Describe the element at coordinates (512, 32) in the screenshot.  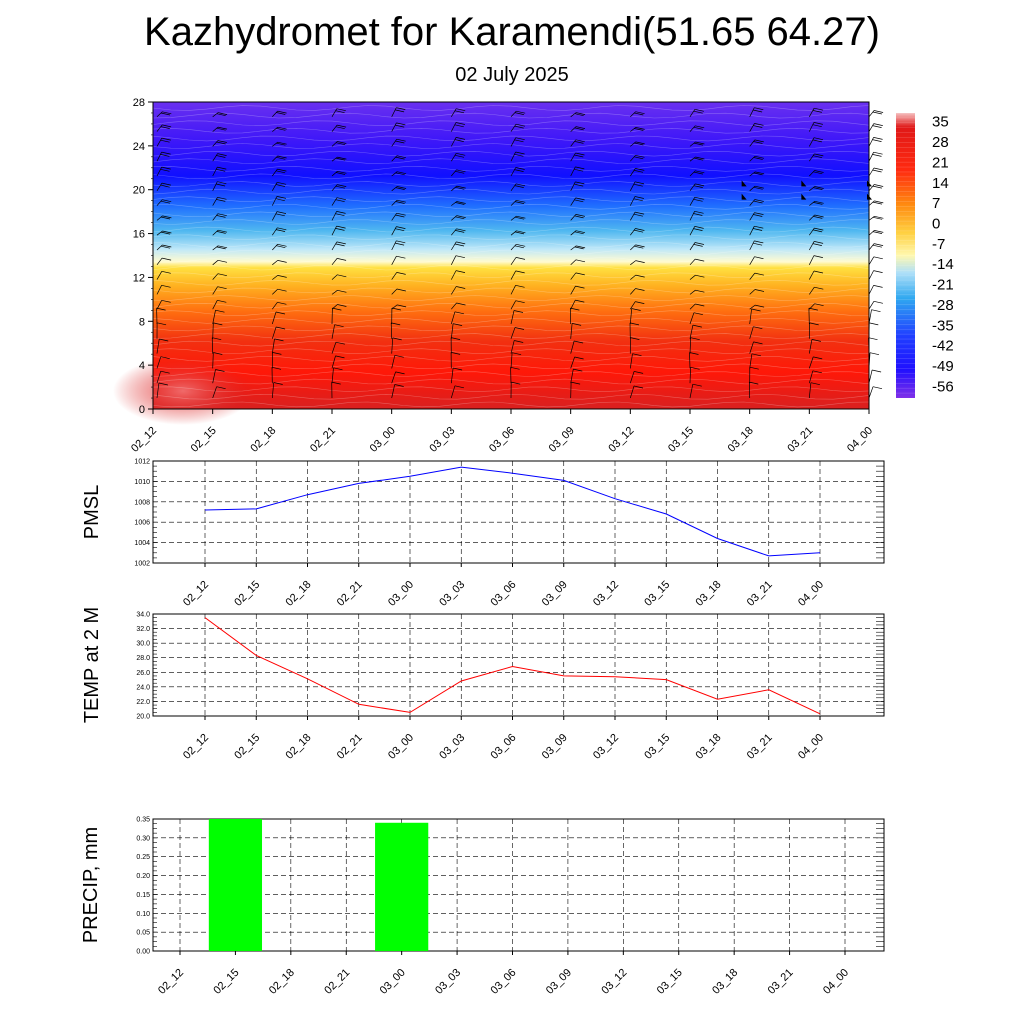
I see `chart-title: Kazhydromet for Karamendi(51.65 64.27)` at that location.